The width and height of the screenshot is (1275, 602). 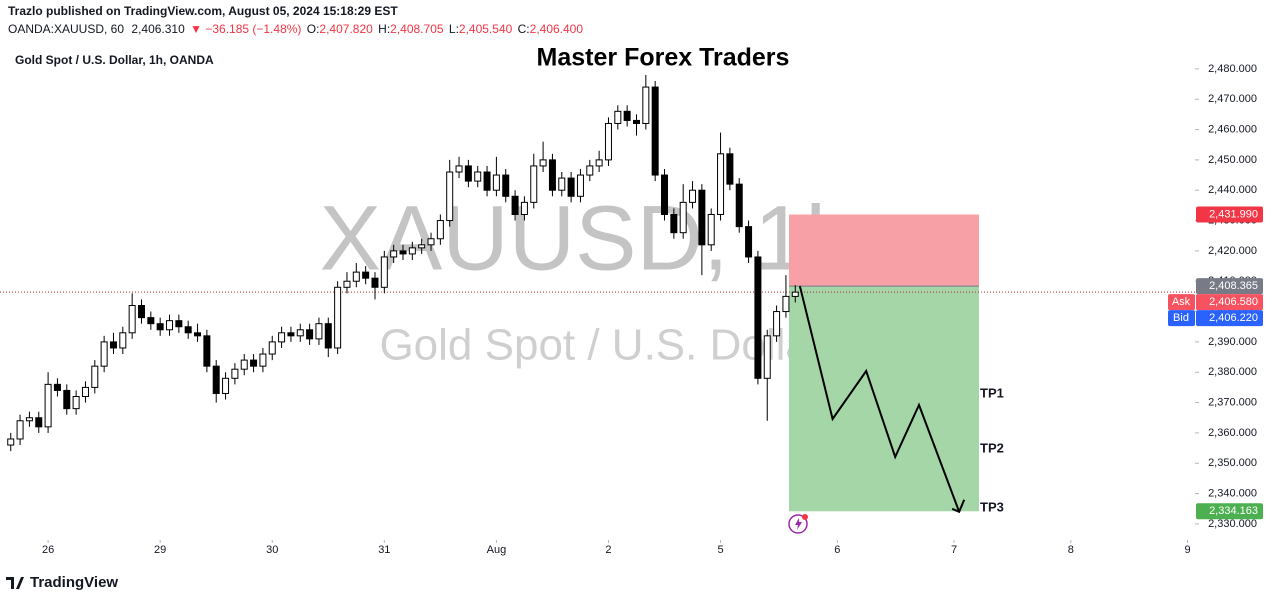 What do you see at coordinates (245, 29) in the screenshot?
I see `change: ▼ −36.185 (−1.48%)` at bounding box center [245, 29].